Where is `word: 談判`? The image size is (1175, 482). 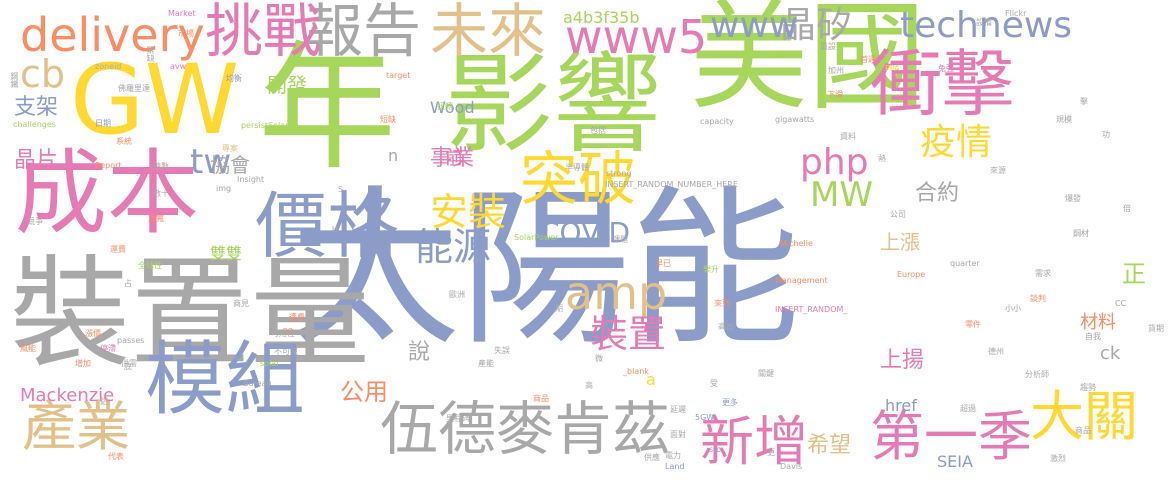 word: 談判 is located at coordinates (1038, 298).